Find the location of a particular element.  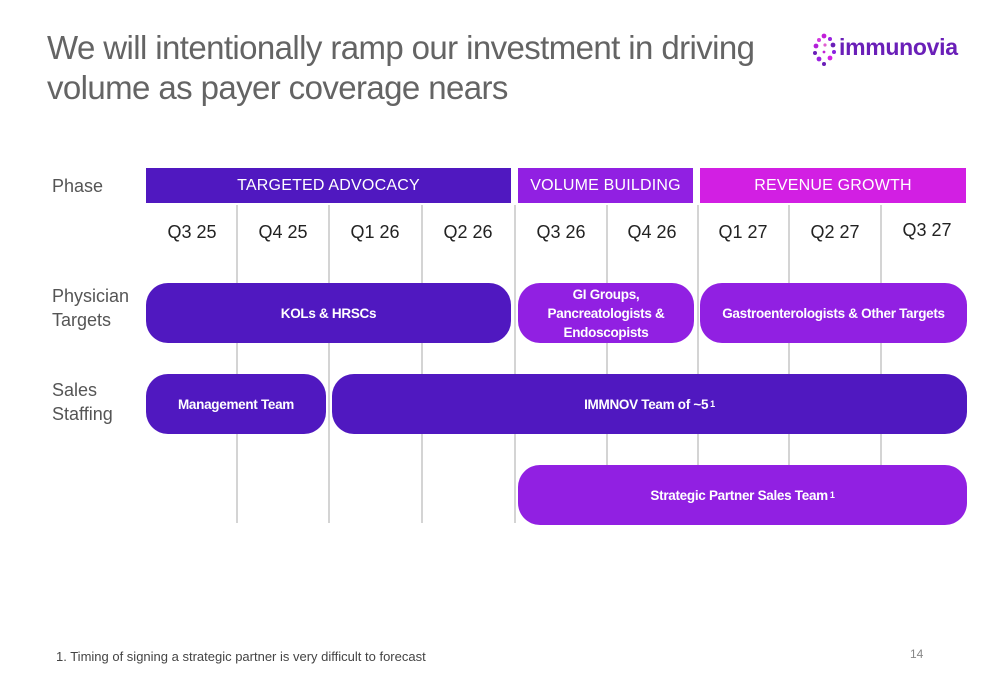

quarter-label: Q3 25 is located at coordinates (192, 232).